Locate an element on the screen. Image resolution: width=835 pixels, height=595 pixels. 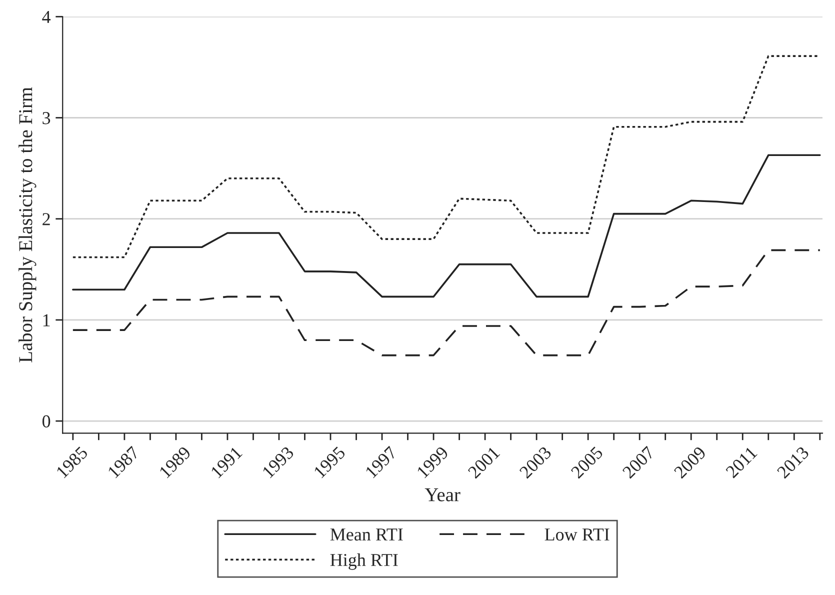
legend-label: Mean RTI is located at coordinates (366, 534).